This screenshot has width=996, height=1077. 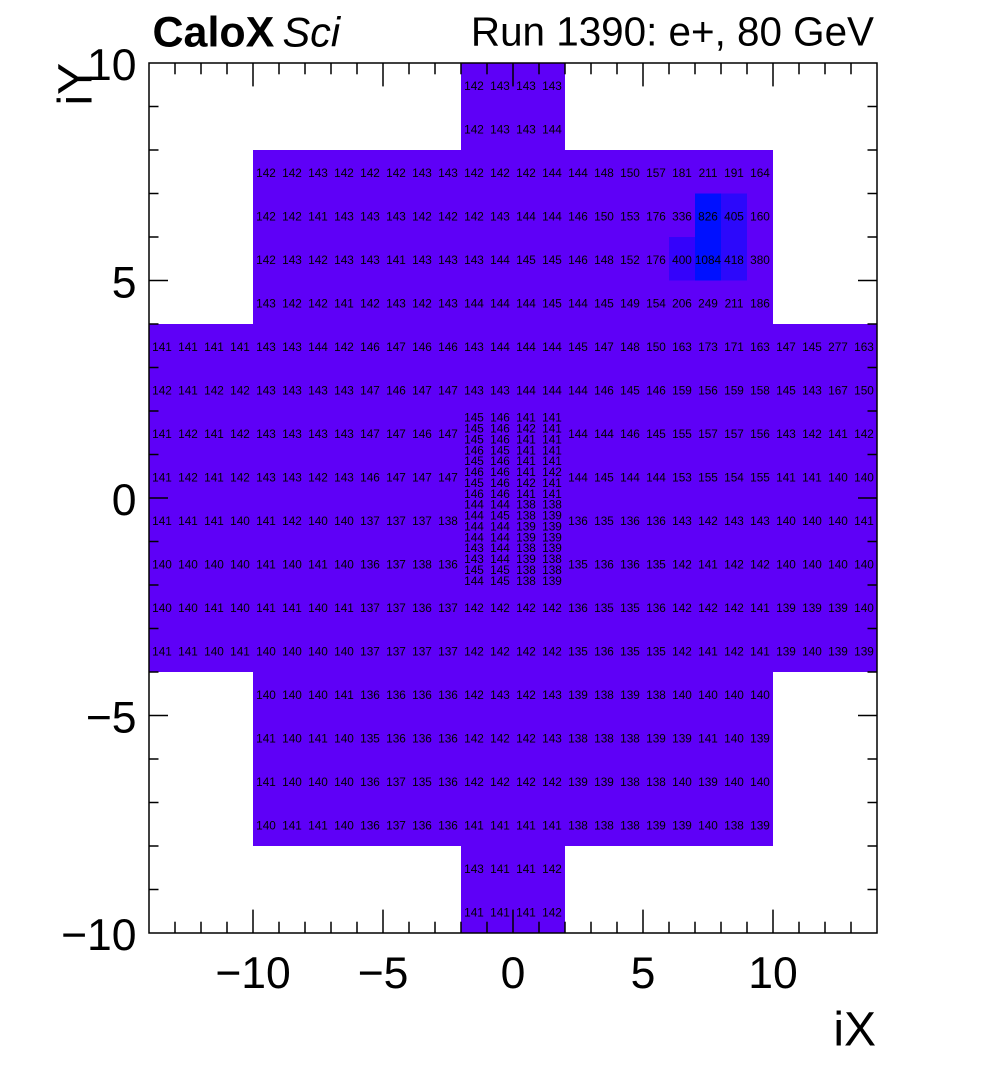 I want to click on svg-text: 155, so click(x=760, y=478).